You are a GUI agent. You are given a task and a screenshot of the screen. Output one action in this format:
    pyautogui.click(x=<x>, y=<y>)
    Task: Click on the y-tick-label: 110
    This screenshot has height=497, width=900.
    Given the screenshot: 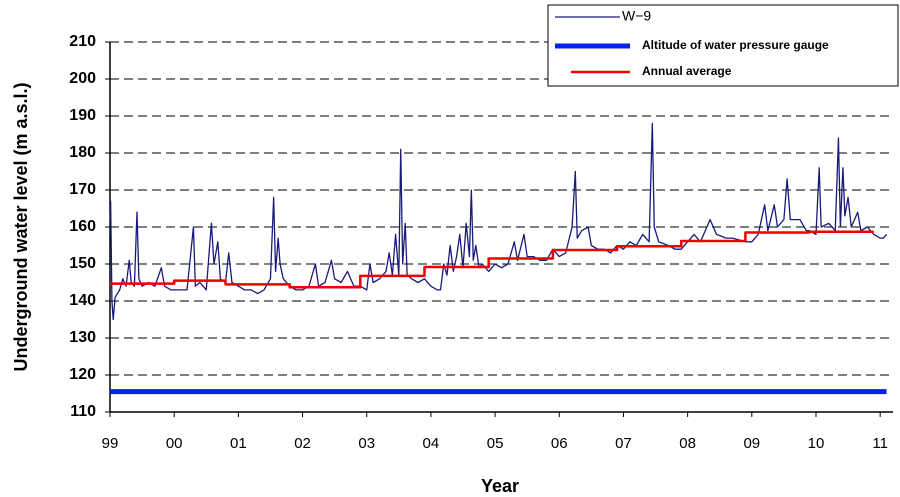 What is the action you would take?
    pyautogui.click(x=83, y=411)
    